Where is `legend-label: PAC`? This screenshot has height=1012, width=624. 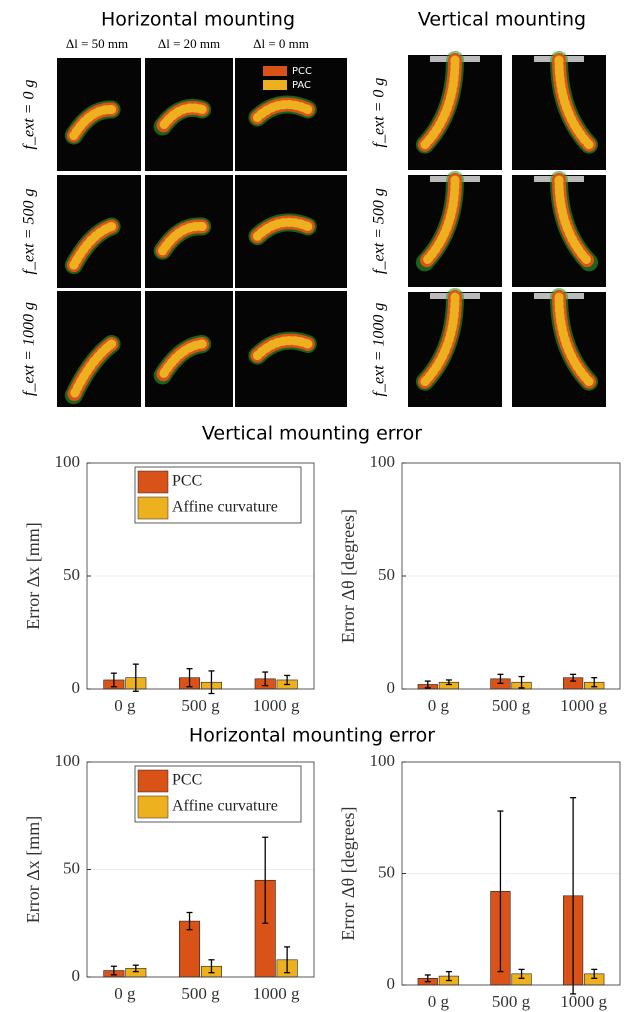
legend-label: PAC is located at coordinates (301, 85).